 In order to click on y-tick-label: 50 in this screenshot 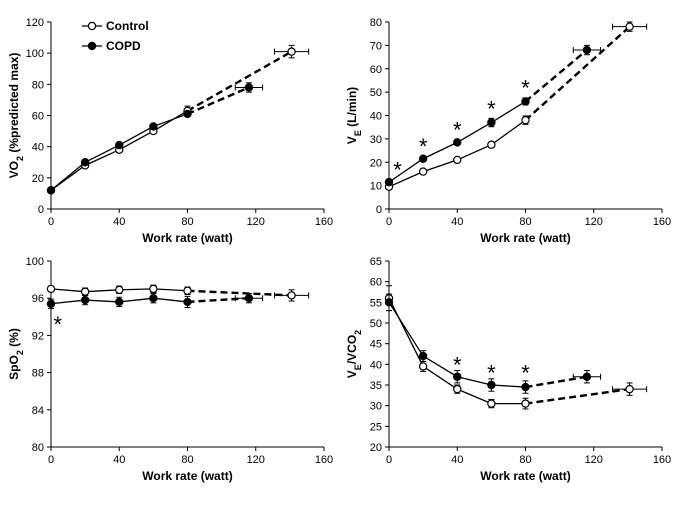, I will do `click(376, 324)`.